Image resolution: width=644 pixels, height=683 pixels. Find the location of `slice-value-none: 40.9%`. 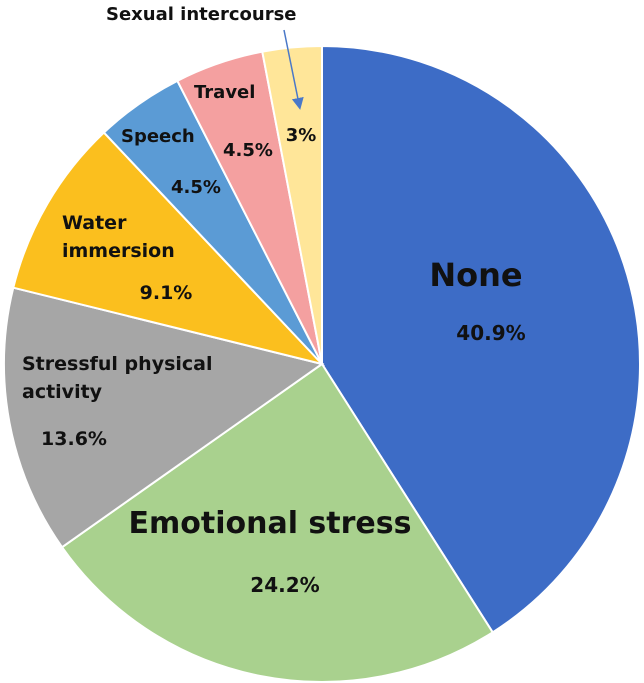

slice-value-none: 40.9% is located at coordinates (490, 333).